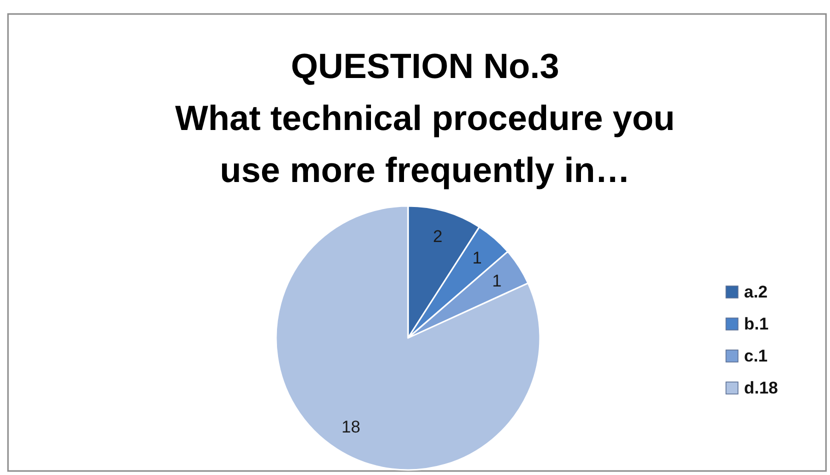 Image resolution: width=830 pixels, height=475 pixels. What do you see at coordinates (756, 356) in the screenshot?
I see `legend-label: c.1` at bounding box center [756, 356].